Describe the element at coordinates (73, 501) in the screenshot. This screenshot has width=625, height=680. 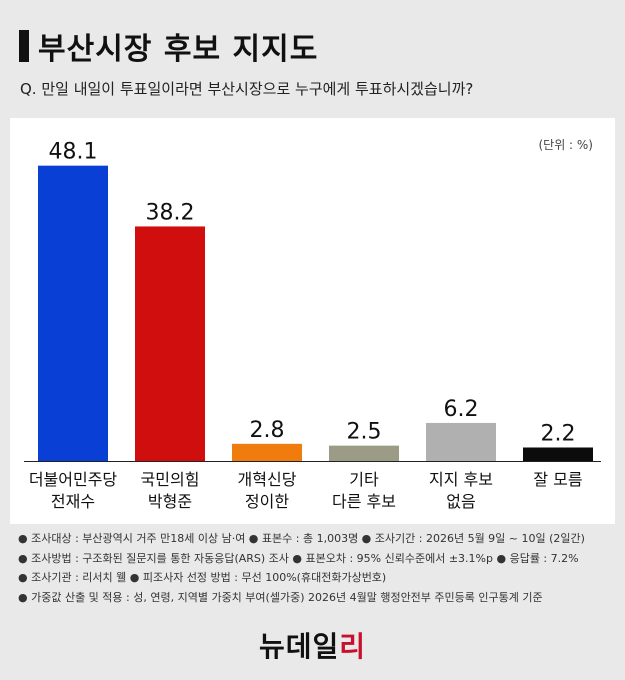
I see `category-label: 전재수` at that location.